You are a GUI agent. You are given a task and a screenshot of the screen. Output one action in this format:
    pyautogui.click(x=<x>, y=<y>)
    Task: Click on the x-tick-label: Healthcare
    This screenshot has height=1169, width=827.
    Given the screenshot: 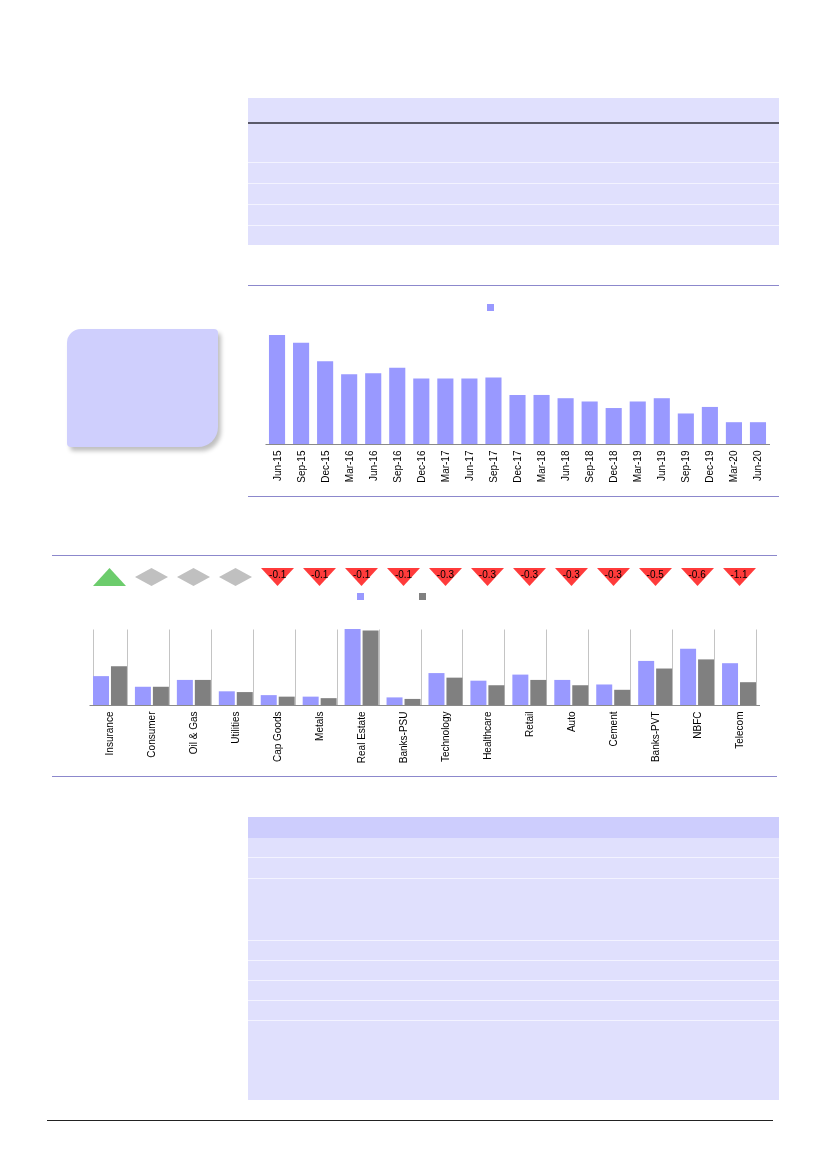 What is the action you would take?
    pyautogui.click(x=487, y=735)
    